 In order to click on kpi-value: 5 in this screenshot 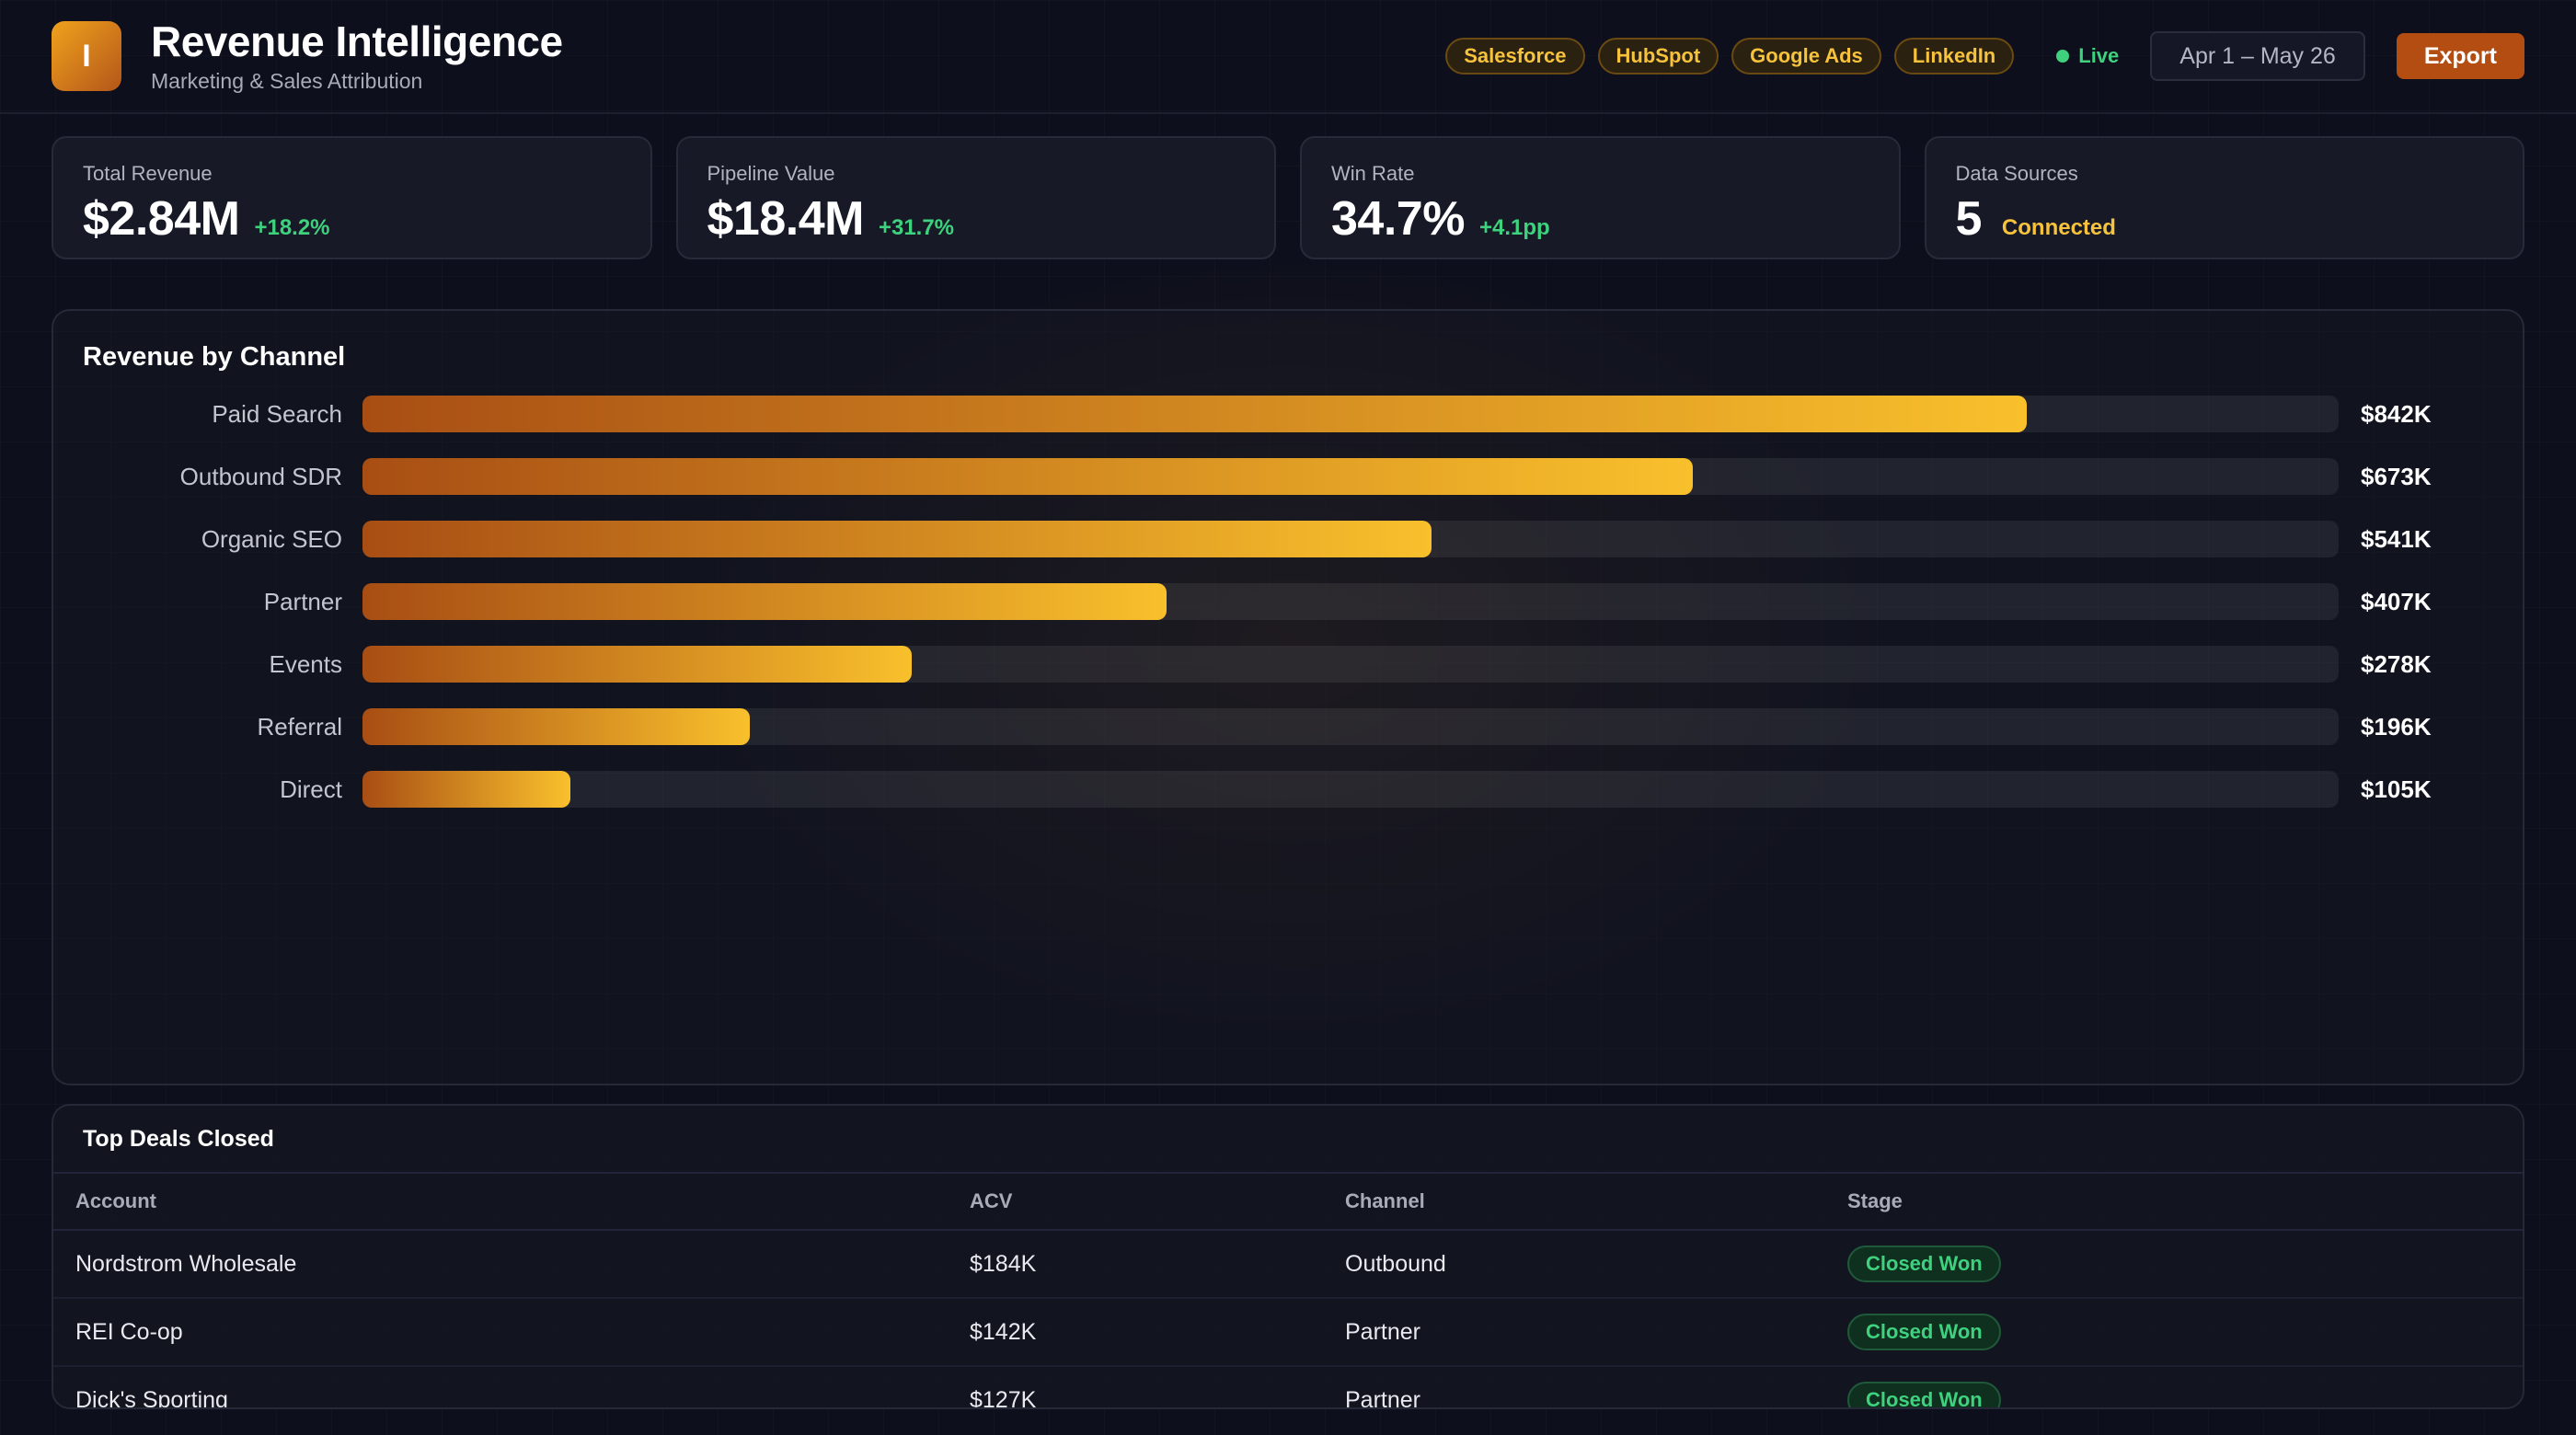, I will do `click(1969, 219)`.